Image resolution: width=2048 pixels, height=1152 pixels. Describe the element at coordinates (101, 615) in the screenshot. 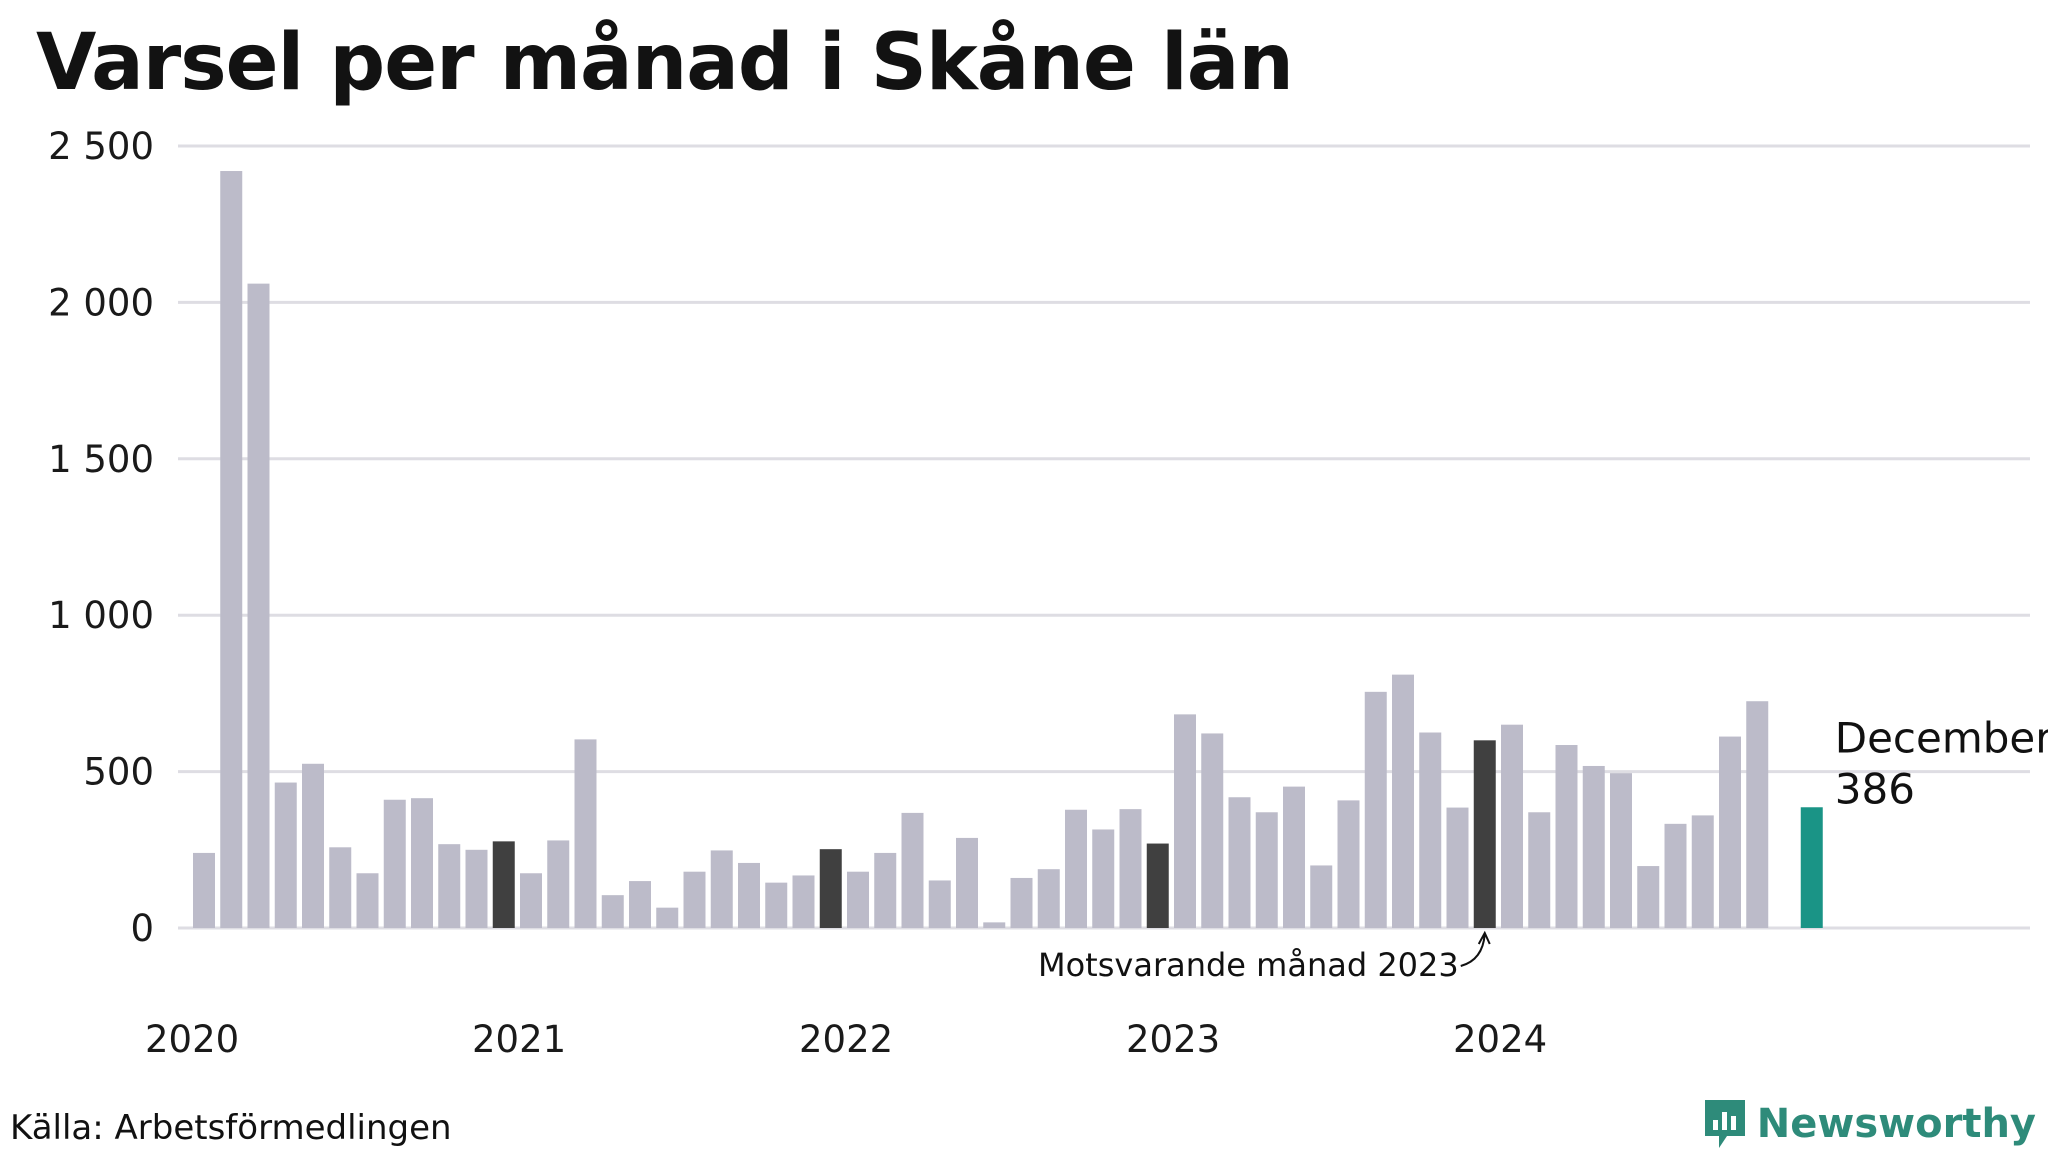

I see `y-tick-label: 1 000` at that location.